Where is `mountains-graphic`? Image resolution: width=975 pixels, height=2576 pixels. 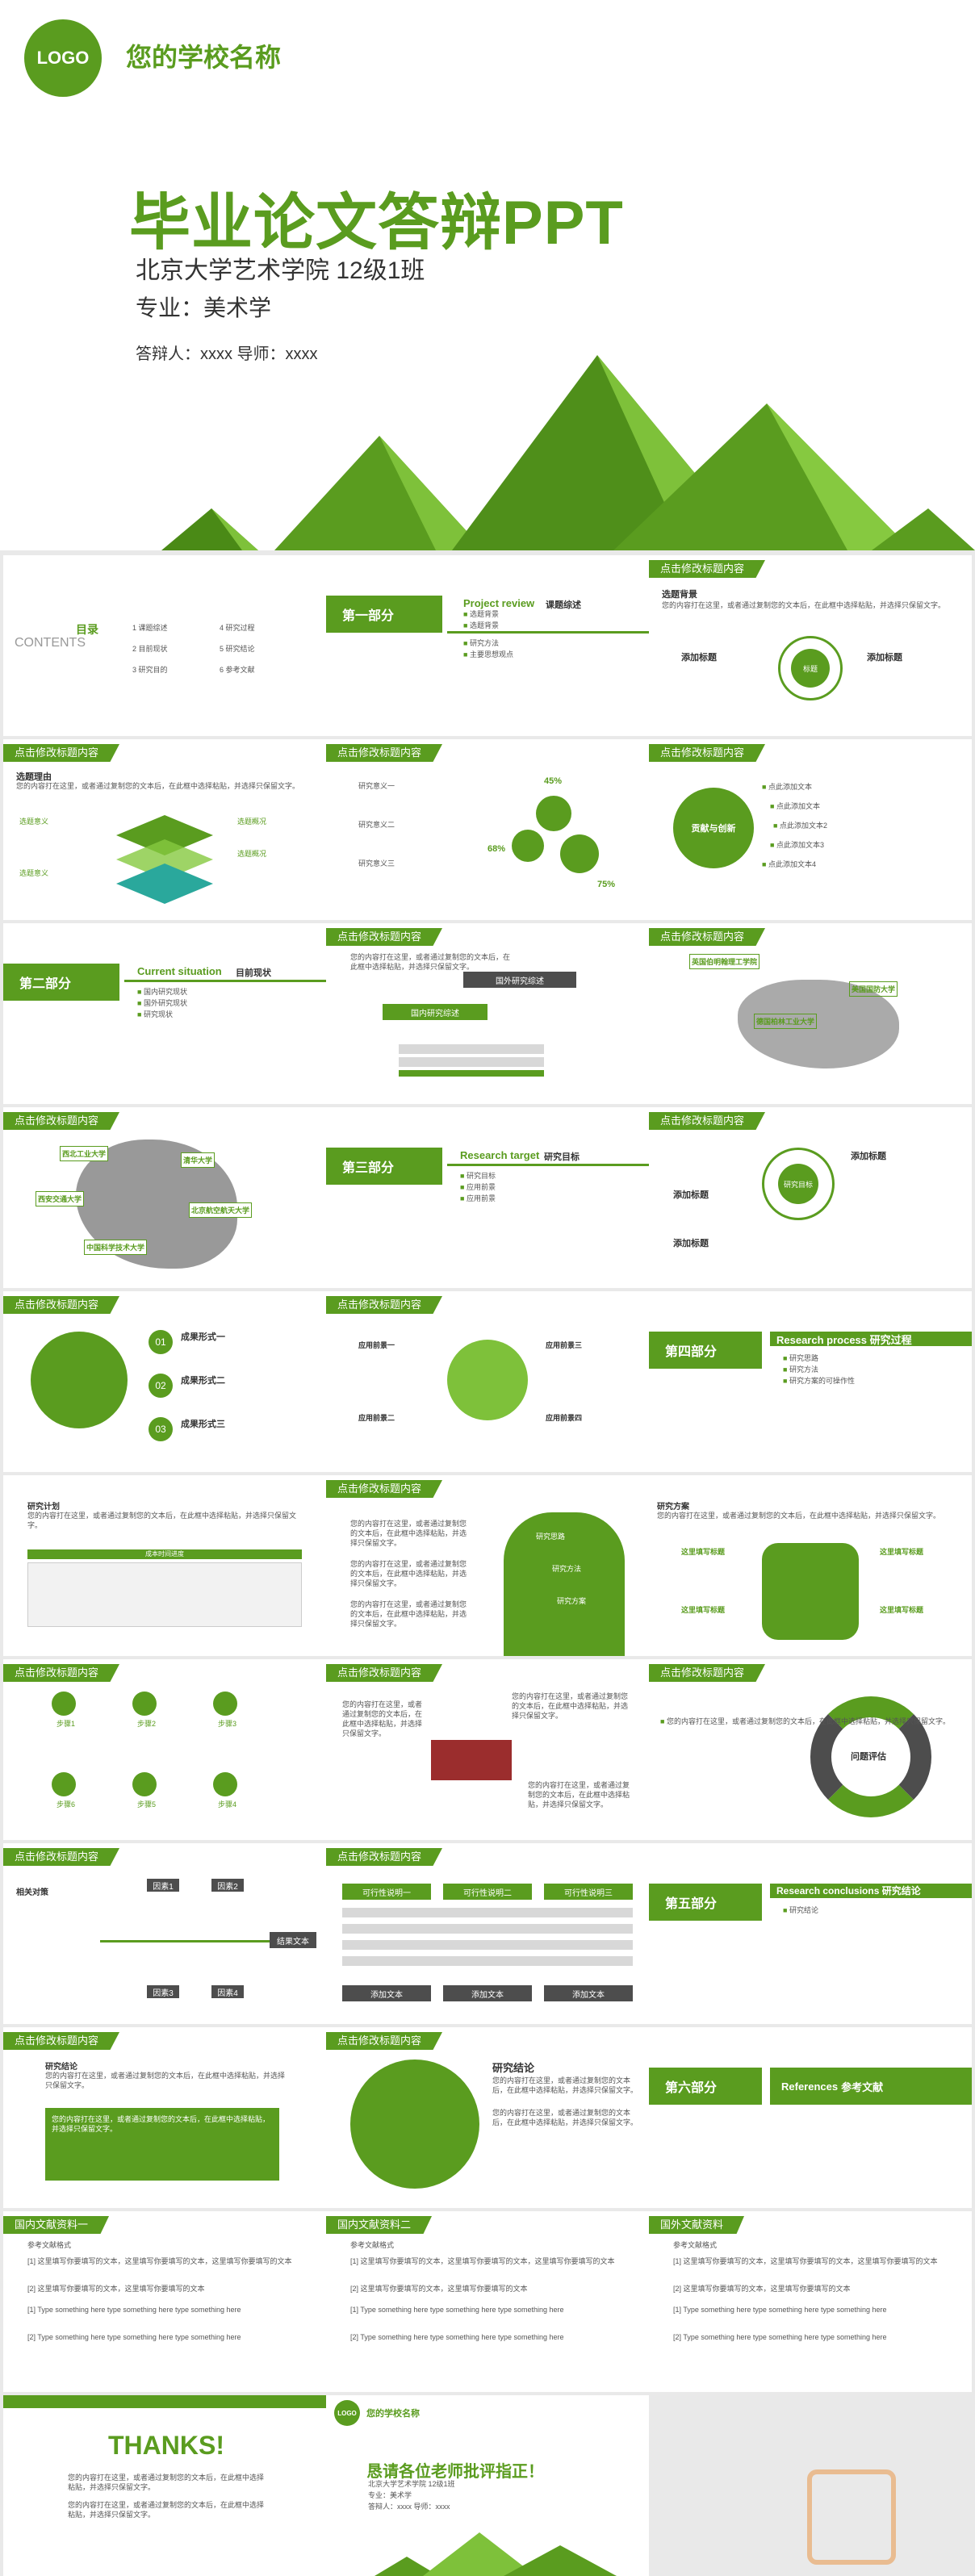
mountains-graphic is located at coordinates (496, 2554).